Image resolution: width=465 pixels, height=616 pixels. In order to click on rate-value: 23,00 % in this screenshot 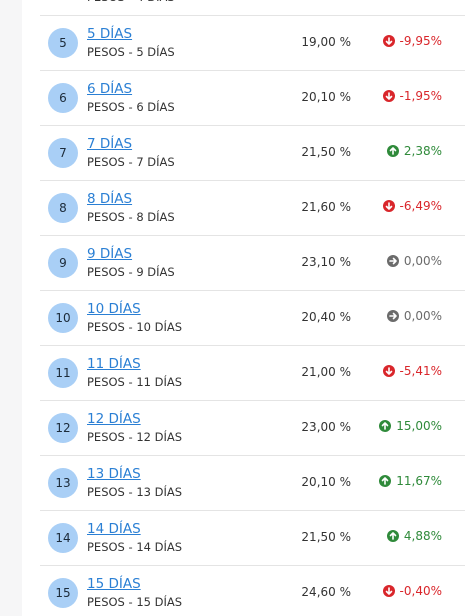, I will do `click(326, 427)`.